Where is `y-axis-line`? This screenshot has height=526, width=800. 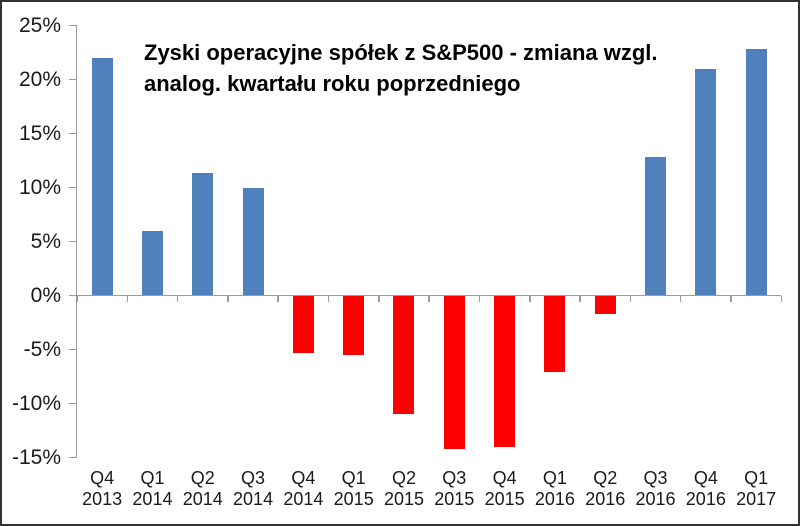
y-axis-line is located at coordinates (76, 241).